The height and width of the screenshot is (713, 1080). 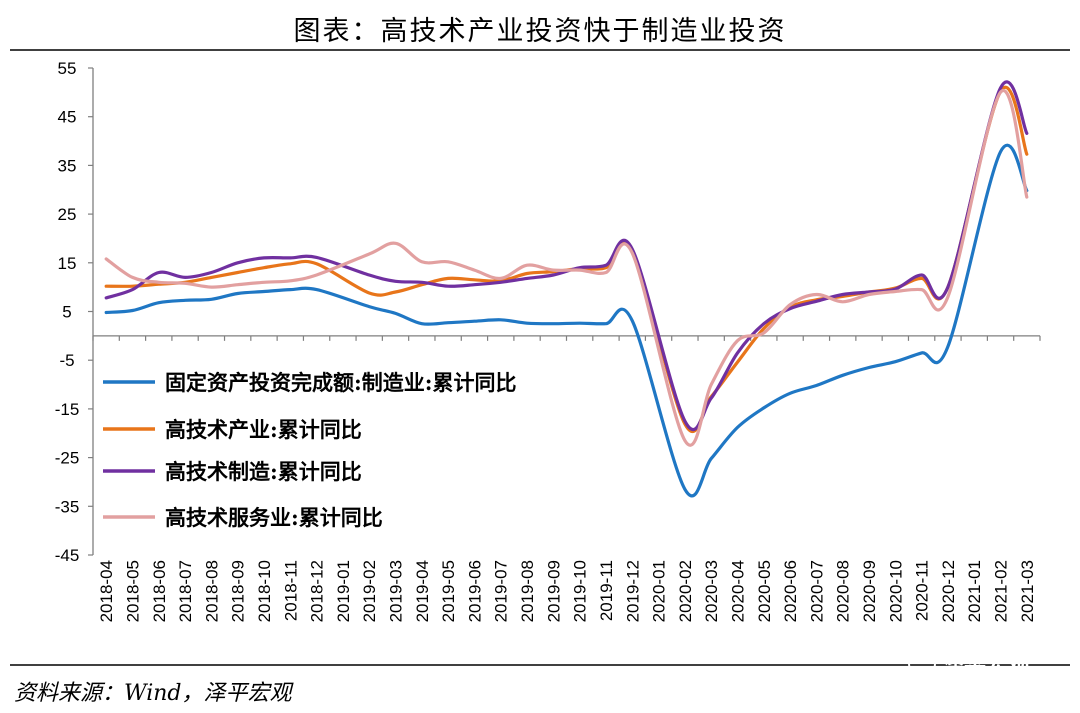 I want to click on x-tick-label: 2019-06, so click(x=474, y=591).